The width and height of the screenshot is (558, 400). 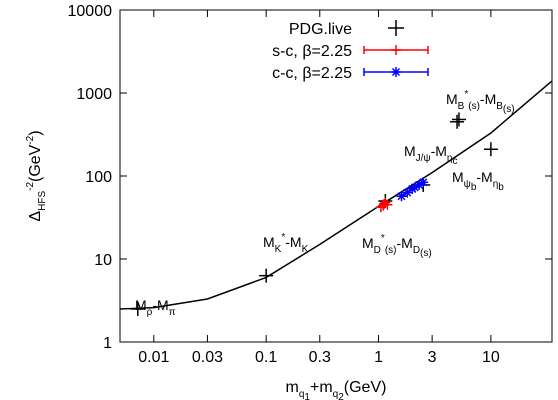 I want to click on label-part: π, so click(x=172, y=312).